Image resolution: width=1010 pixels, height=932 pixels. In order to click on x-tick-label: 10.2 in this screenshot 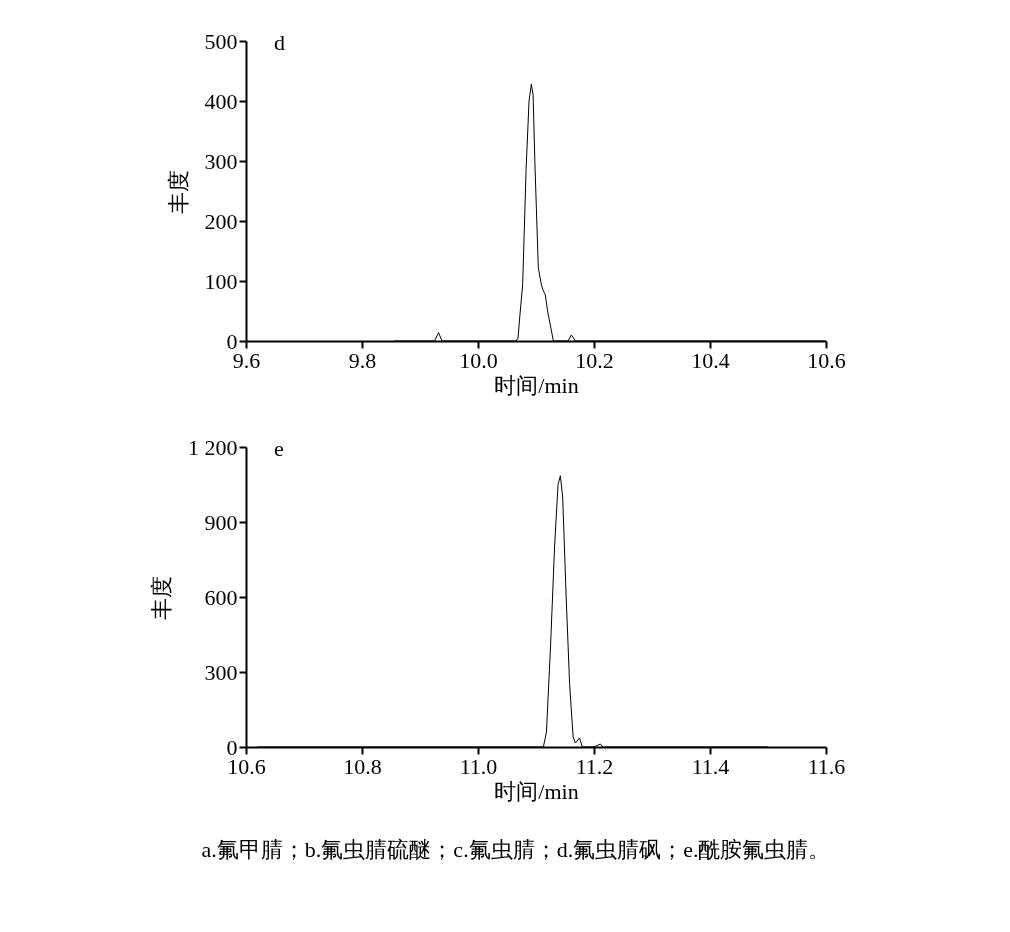, I will do `click(594, 360)`.